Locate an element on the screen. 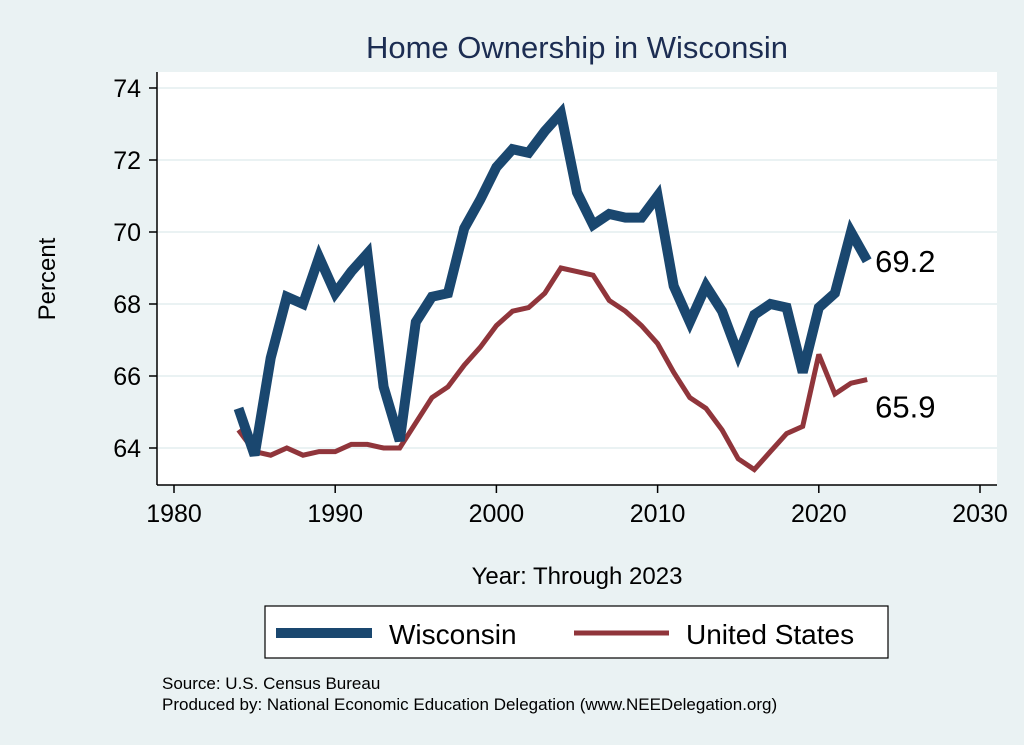 The height and width of the screenshot is (745, 1024). y-tick-label: 64 is located at coordinates (127, 449).